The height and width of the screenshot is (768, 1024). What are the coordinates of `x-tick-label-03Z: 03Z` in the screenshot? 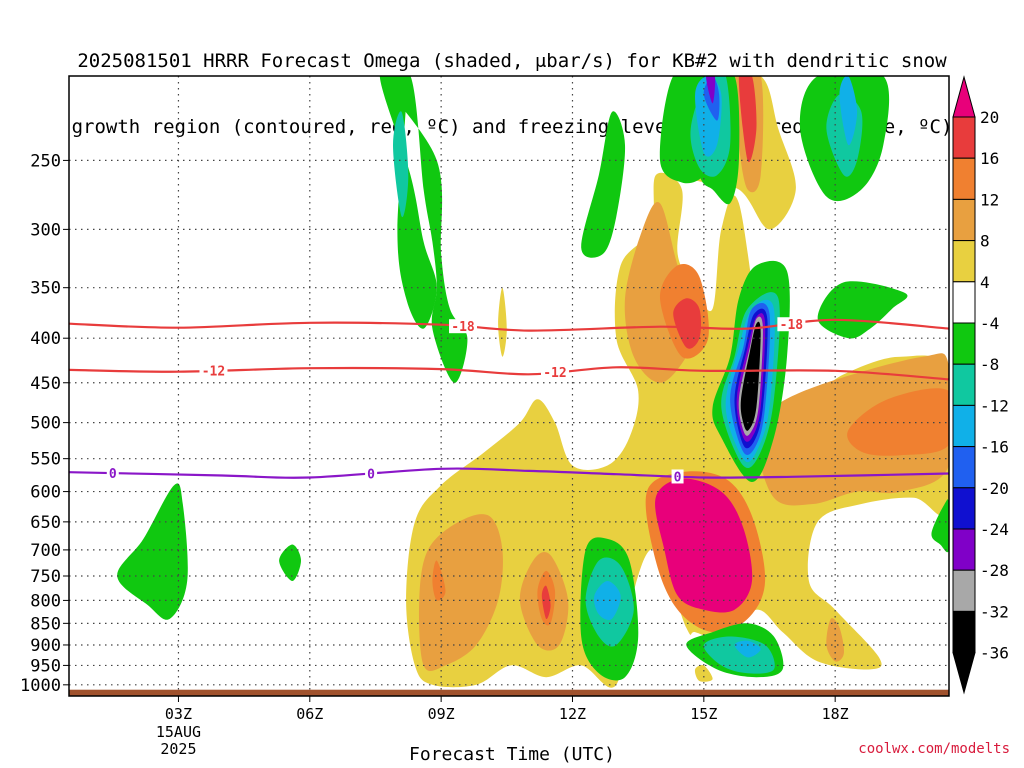 It's located at (178, 714).